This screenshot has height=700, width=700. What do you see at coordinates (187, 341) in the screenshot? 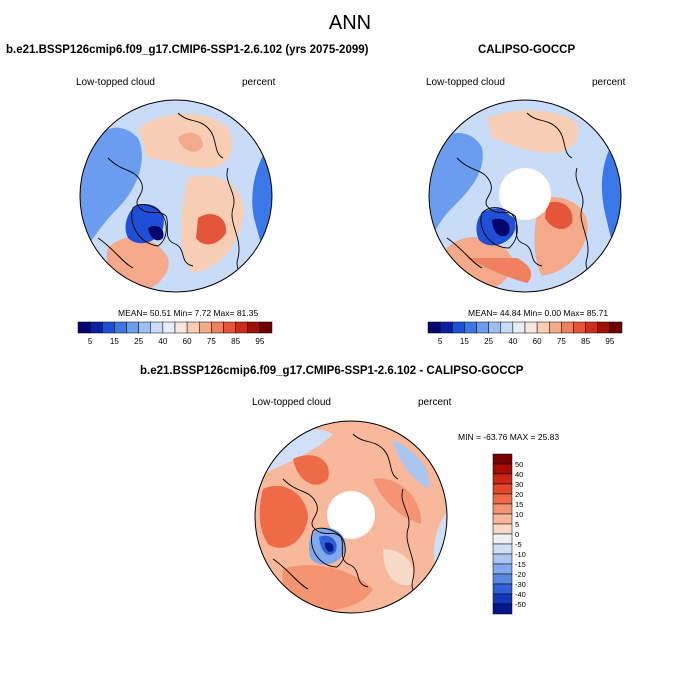
I see `model-colorbar-tick-label: 60` at bounding box center [187, 341].